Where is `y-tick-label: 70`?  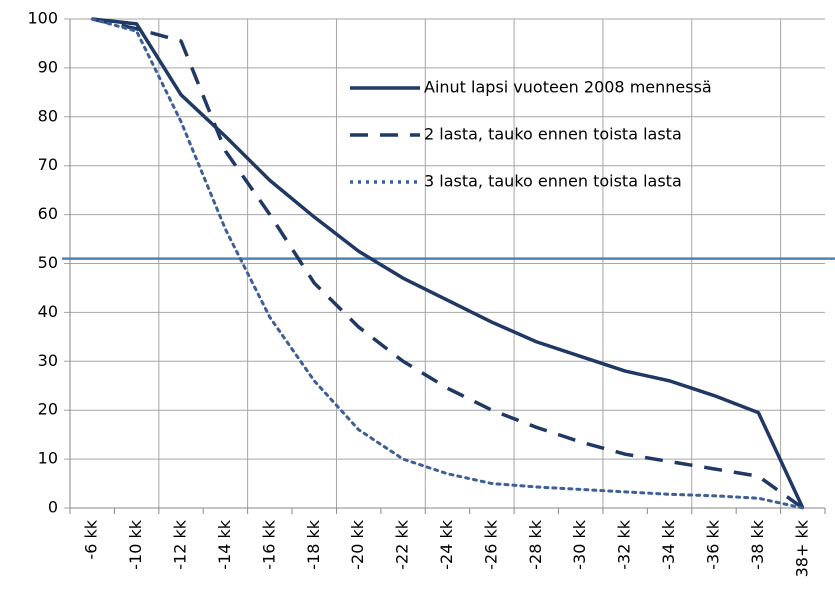 y-tick-label: 70 is located at coordinates (48, 164).